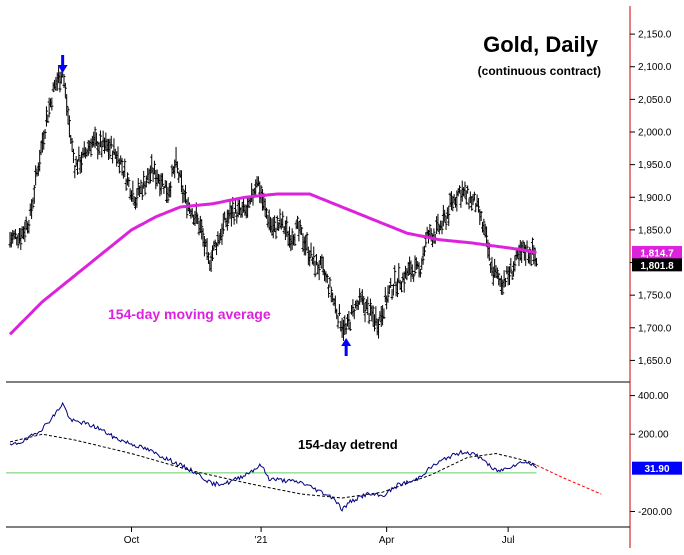 The image size is (684, 555). I want to click on down-arrow-icon, so click(62, 64).